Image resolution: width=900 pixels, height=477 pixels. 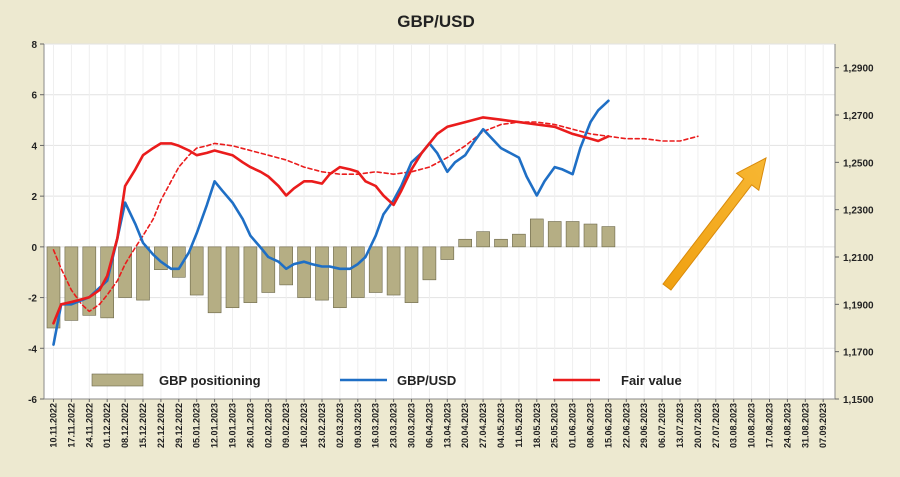 What do you see at coordinates (117, 380) in the screenshot?
I see `legend-swatch-gbp-positioning` at bounding box center [117, 380].